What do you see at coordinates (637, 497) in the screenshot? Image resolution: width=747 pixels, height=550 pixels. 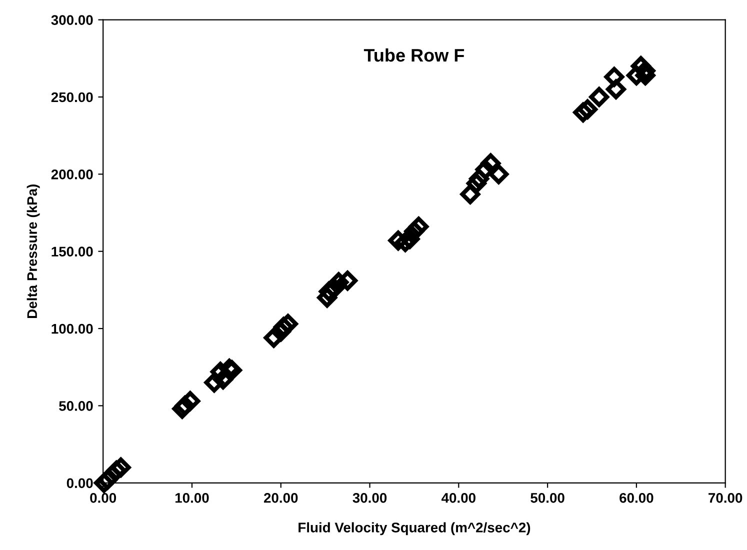 I see `x-tick-label: 60.00` at bounding box center [637, 497].